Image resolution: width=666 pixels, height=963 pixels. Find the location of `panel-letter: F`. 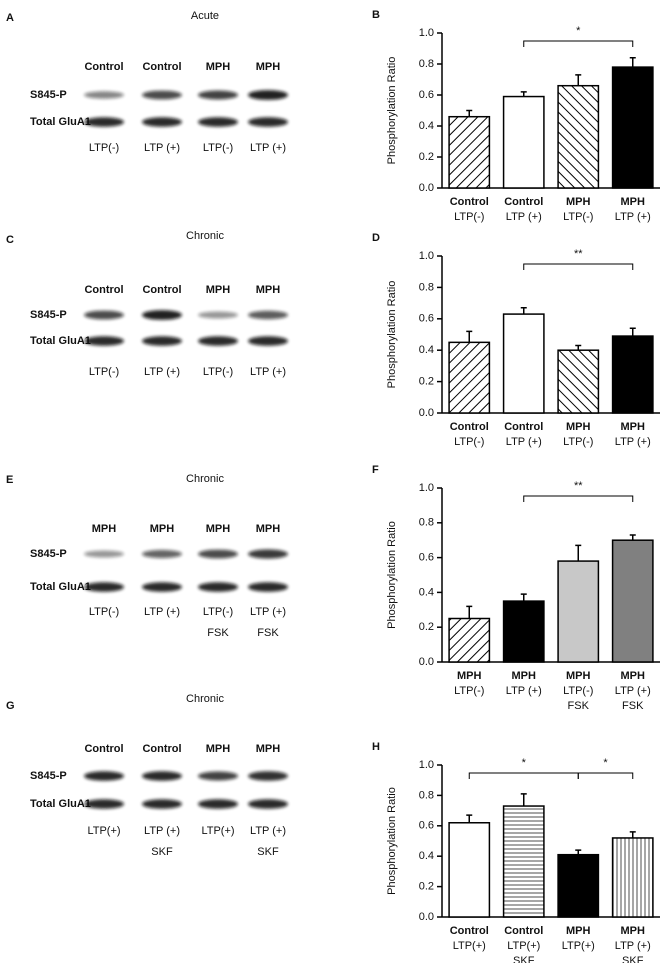

panel-letter: F is located at coordinates (375, 470).